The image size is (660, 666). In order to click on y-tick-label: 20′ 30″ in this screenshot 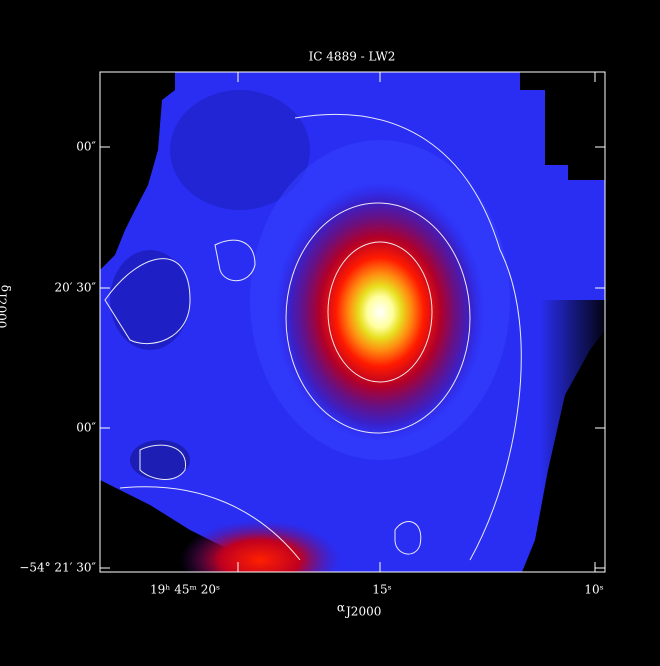, I will do `click(75, 288)`.